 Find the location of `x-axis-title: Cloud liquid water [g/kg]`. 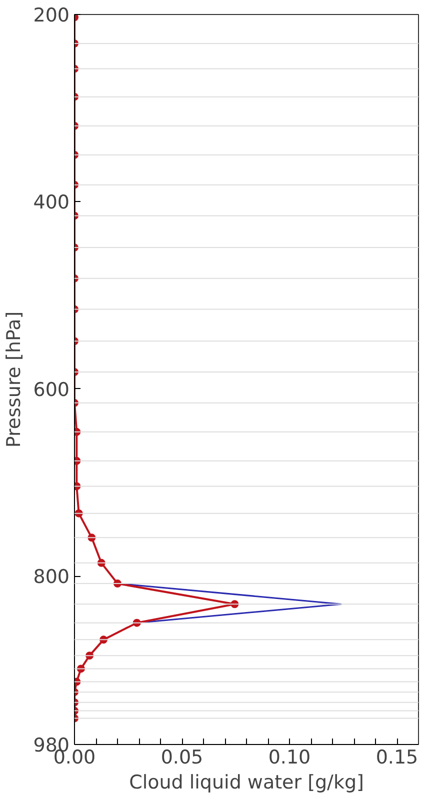

x-axis-title: Cloud liquid water [g/kg] is located at coordinates (246, 783).